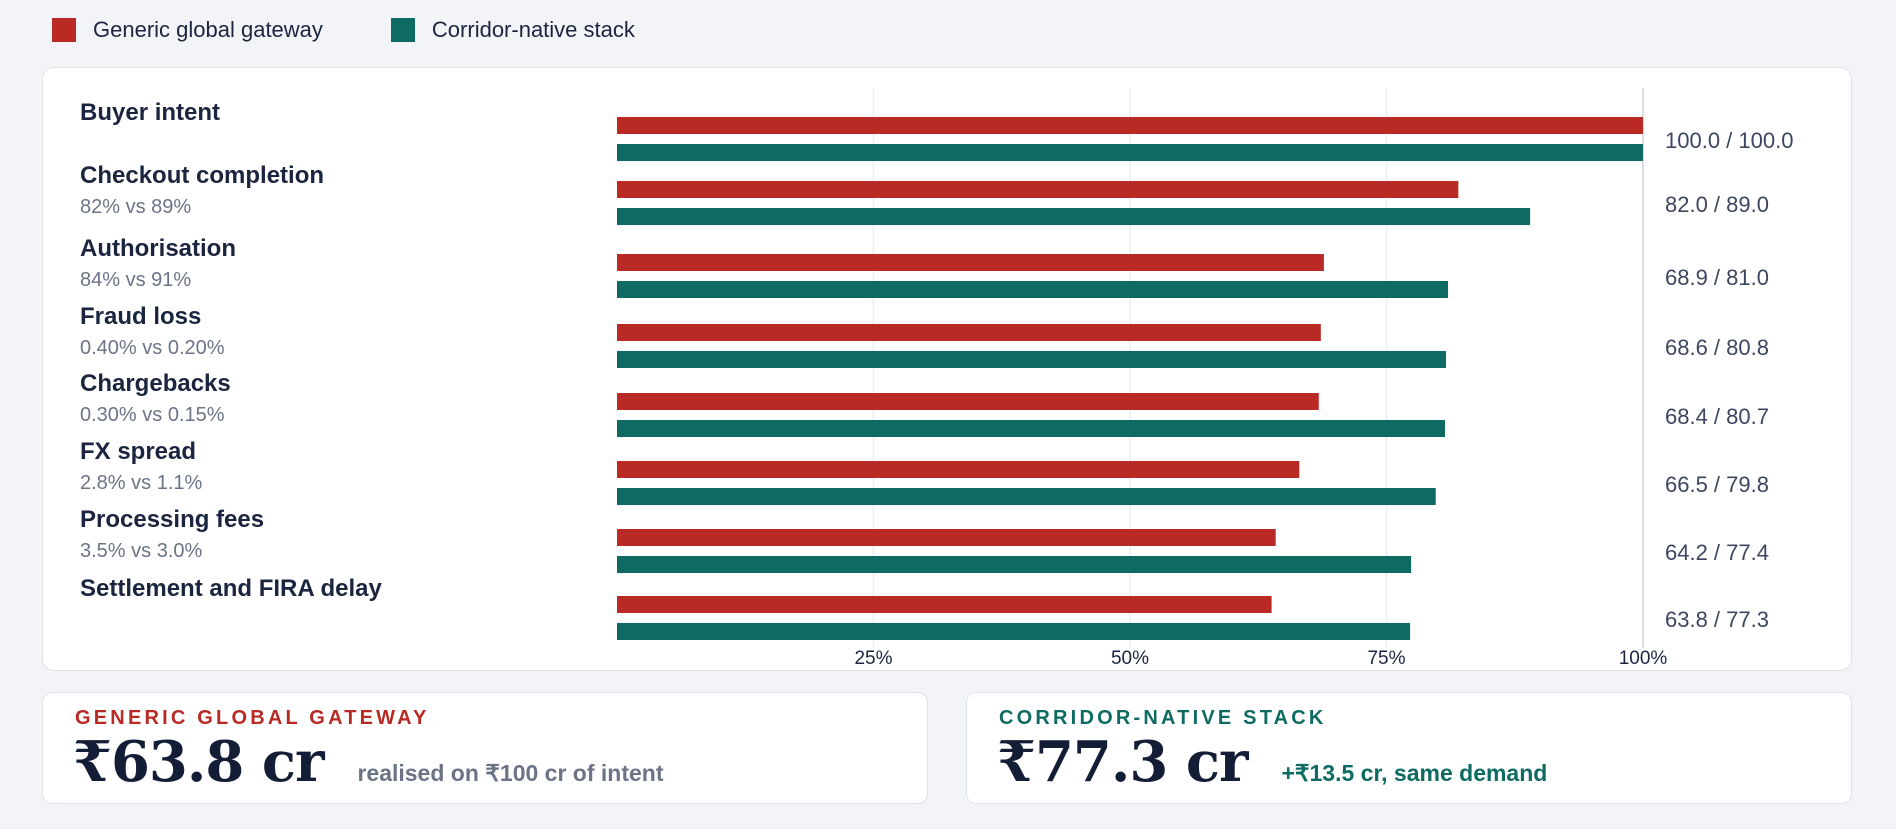  I want to click on value-label-checkout-completion: 82.0 / 89.0, so click(1717, 204).